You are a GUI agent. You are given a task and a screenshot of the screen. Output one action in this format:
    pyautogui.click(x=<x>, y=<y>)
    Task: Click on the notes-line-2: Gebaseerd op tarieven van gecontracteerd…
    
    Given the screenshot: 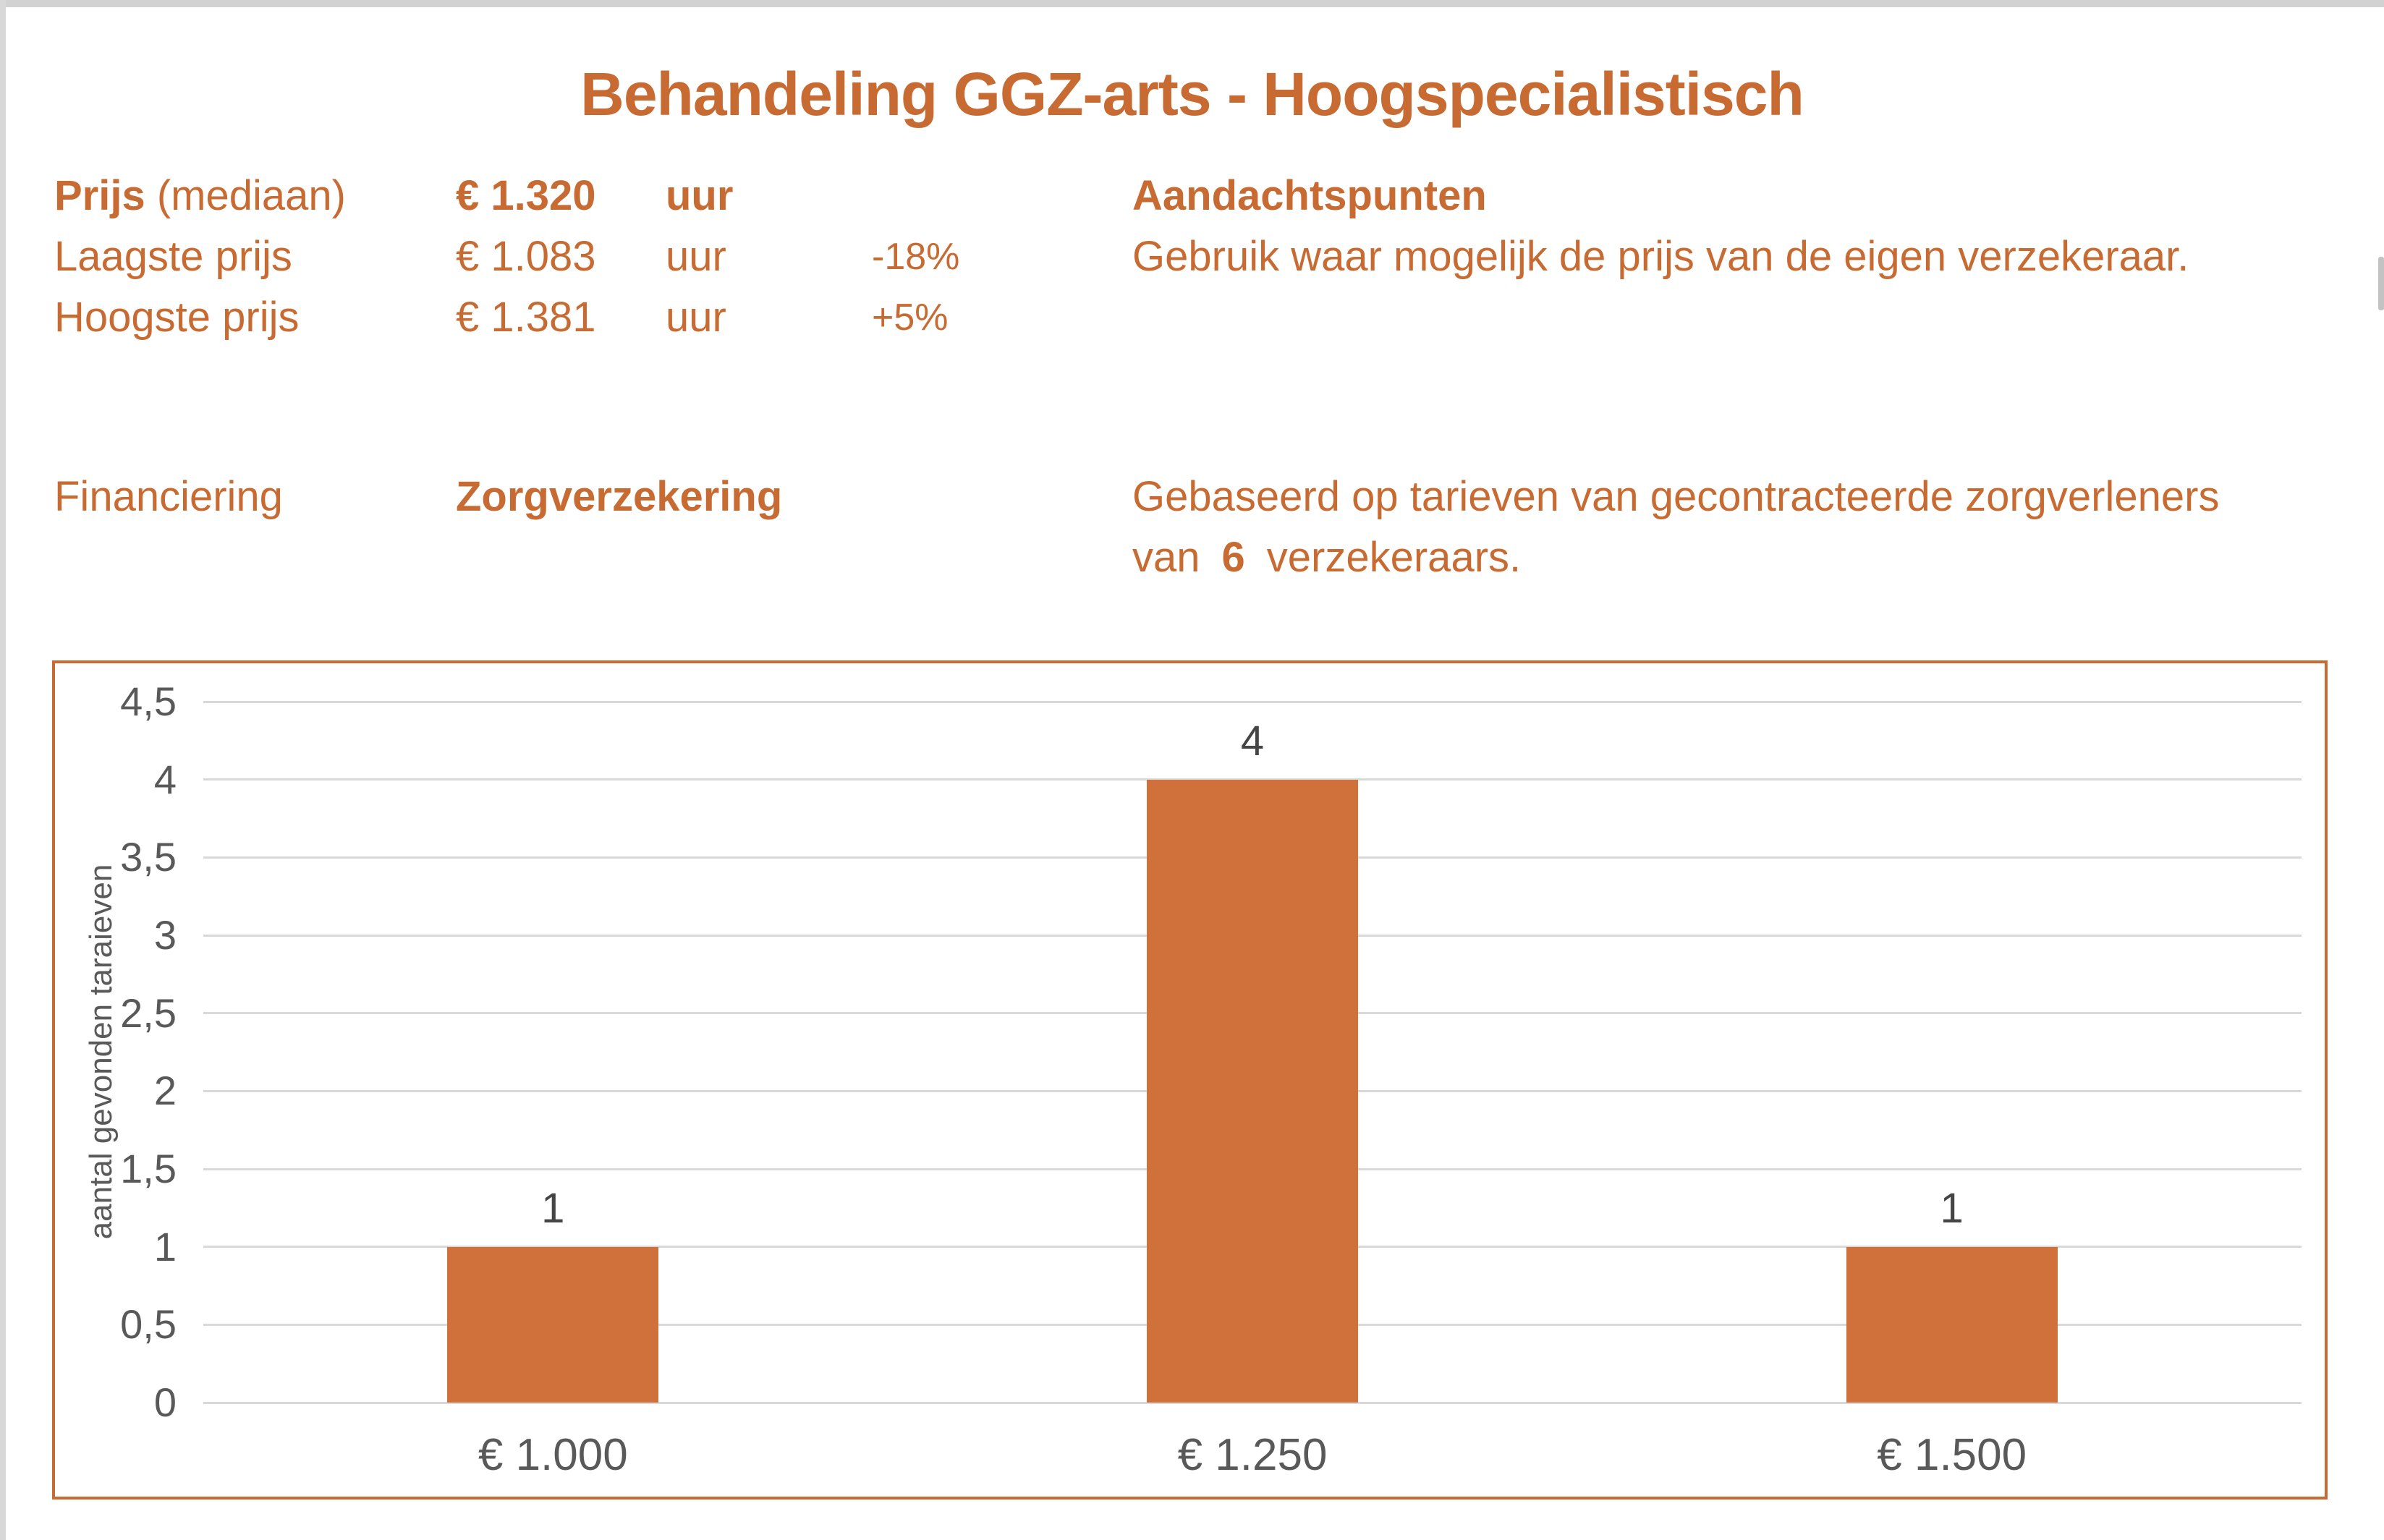 What is the action you would take?
    pyautogui.click(x=1676, y=496)
    